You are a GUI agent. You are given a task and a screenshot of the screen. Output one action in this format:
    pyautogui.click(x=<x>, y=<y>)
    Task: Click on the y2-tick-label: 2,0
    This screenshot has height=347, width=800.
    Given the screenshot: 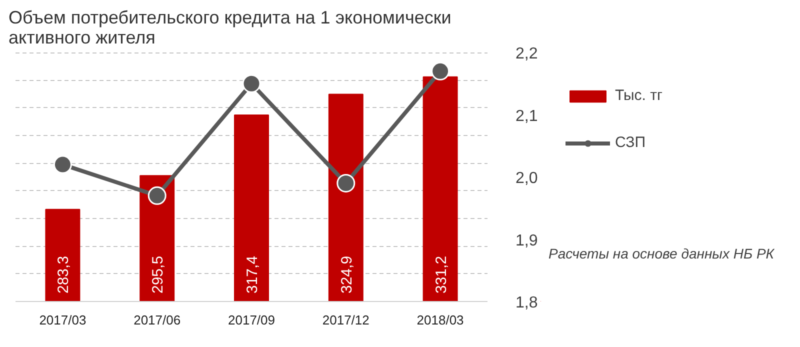 What is the action you would take?
    pyautogui.click(x=527, y=178)
    